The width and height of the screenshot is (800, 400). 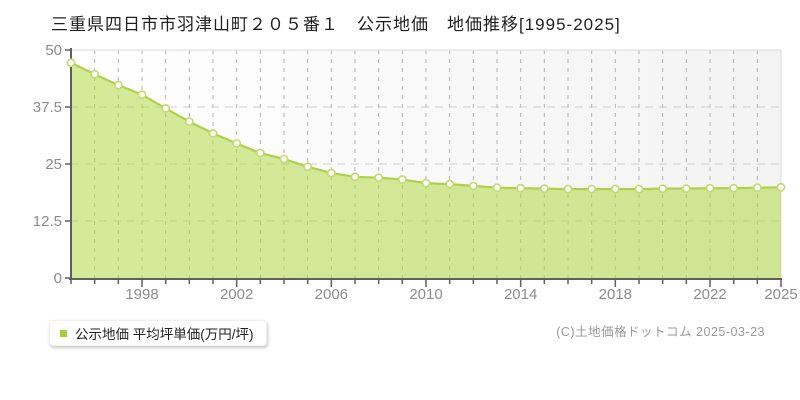 I want to click on y-tick-label: 0, so click(x=58, y=278).